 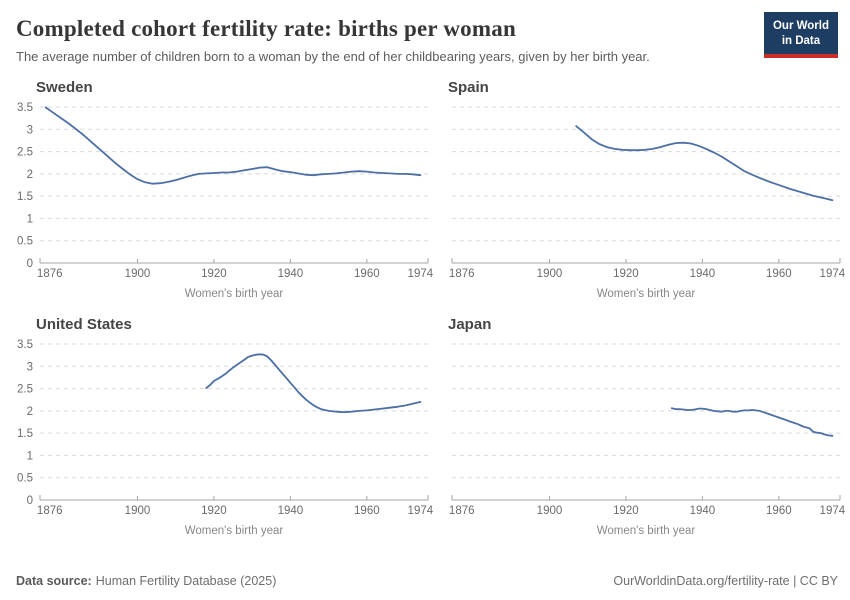 I want to click on panel-title-japan: Japan, so click(x=470, y=325).